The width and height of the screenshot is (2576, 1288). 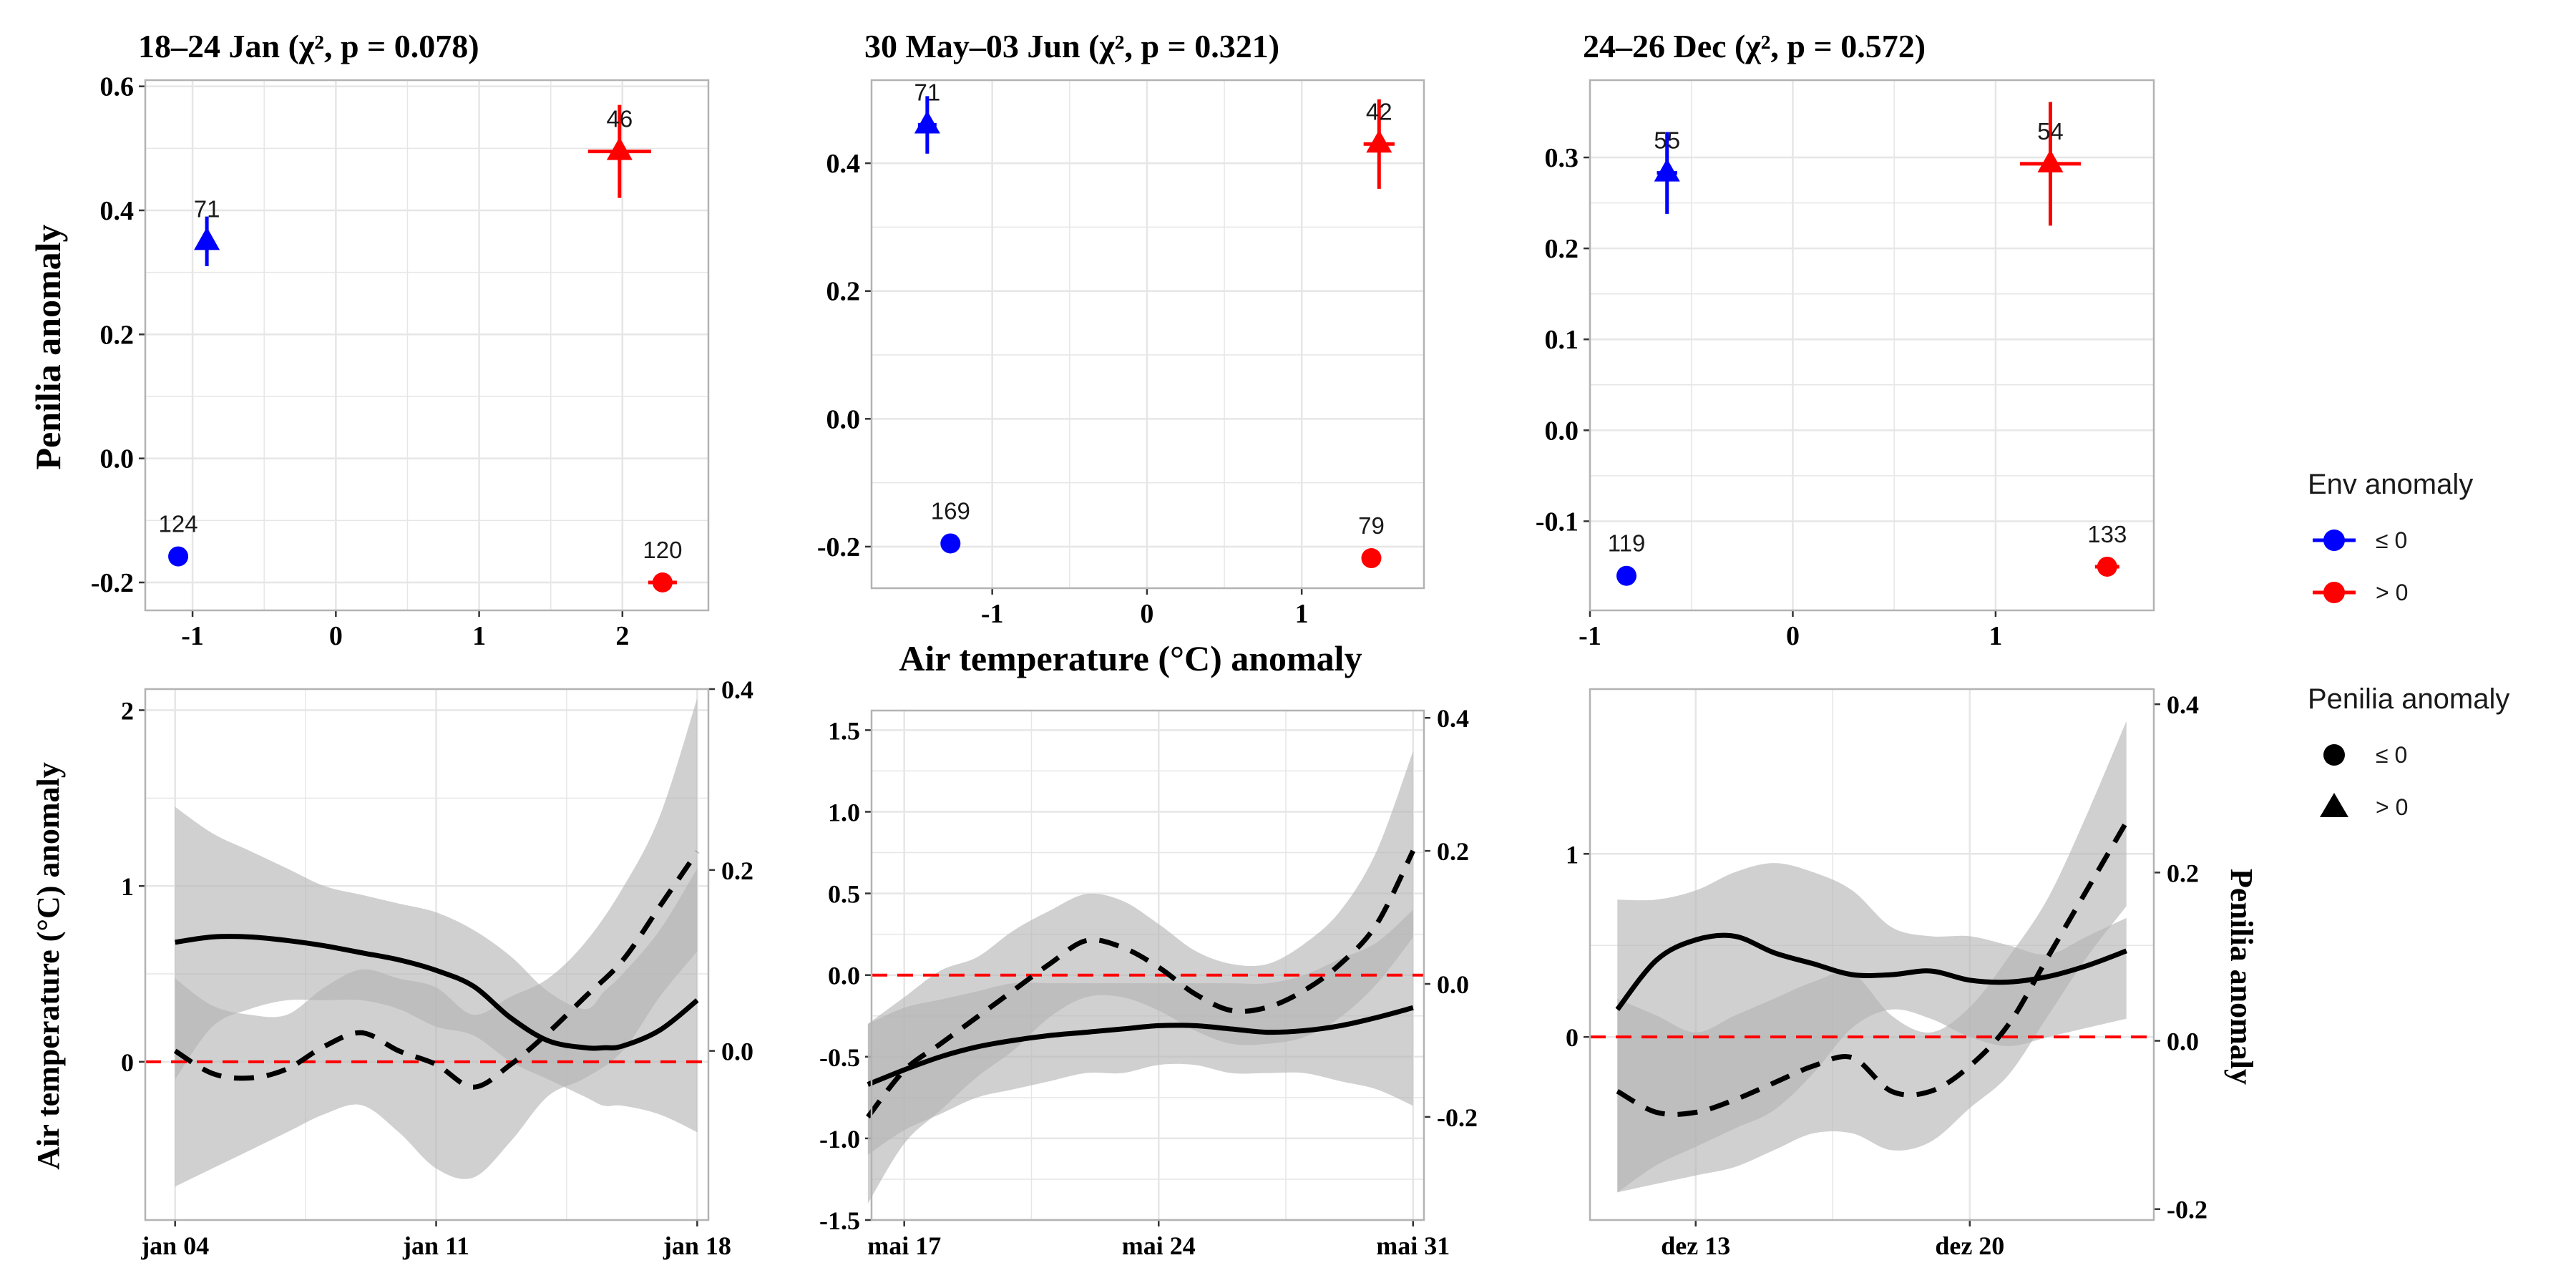 What do you see at coordinates (950, 510) in the screenshot?
I see `sample-size-label: 169` at bounding box center [950, 510].